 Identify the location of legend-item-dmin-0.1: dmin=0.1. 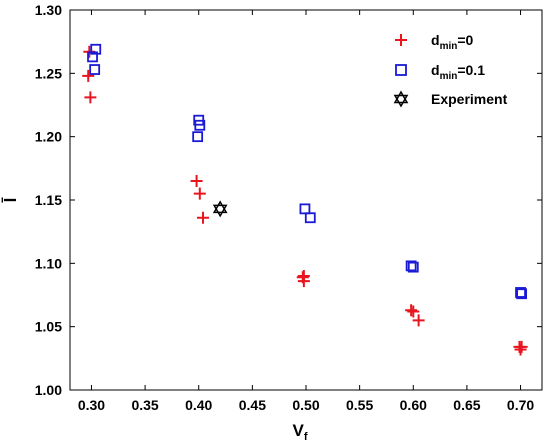
(440, 72).